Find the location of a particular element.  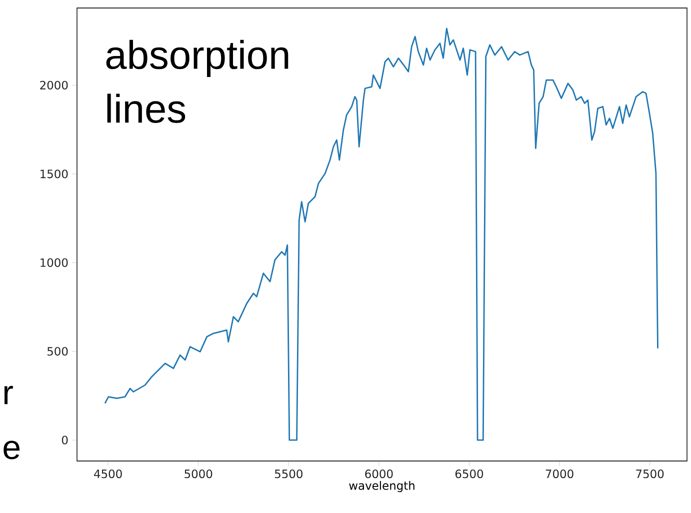

x-tick-label: 6000 is located at coordinates (379, 474).